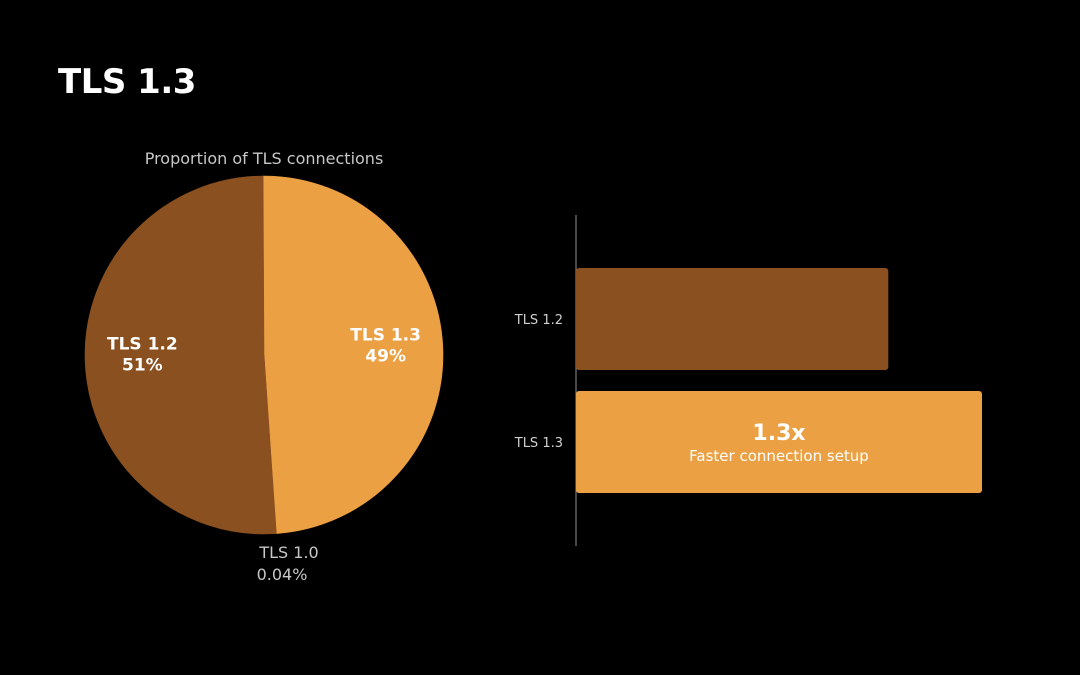  Describe the element at coordinates (288, 552) in the screenshot. I see `pie-label-tls-1-0-name: TLS 1.0` at that location.